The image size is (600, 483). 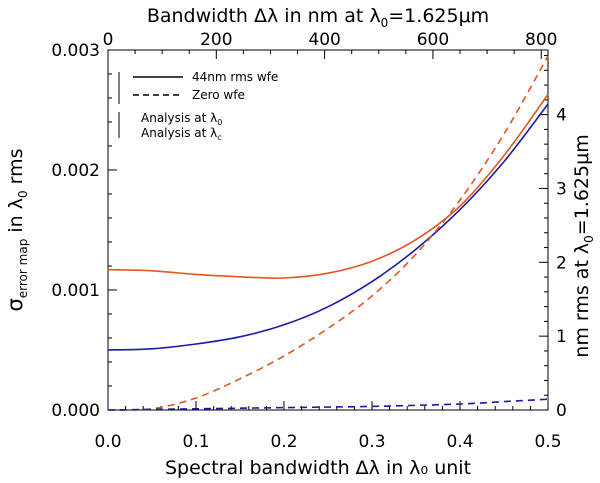 I want to click on x-tick-label: 0.0, so click(x=107, y=442).